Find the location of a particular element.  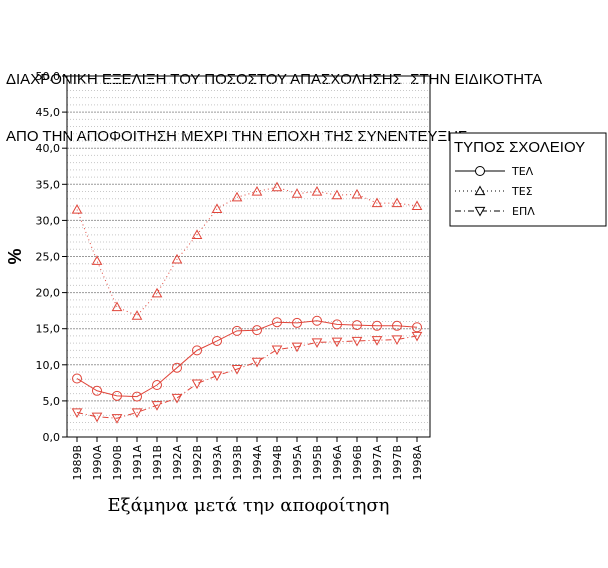

y-tick-label: 20,0 is located at coordinates (48, 293).